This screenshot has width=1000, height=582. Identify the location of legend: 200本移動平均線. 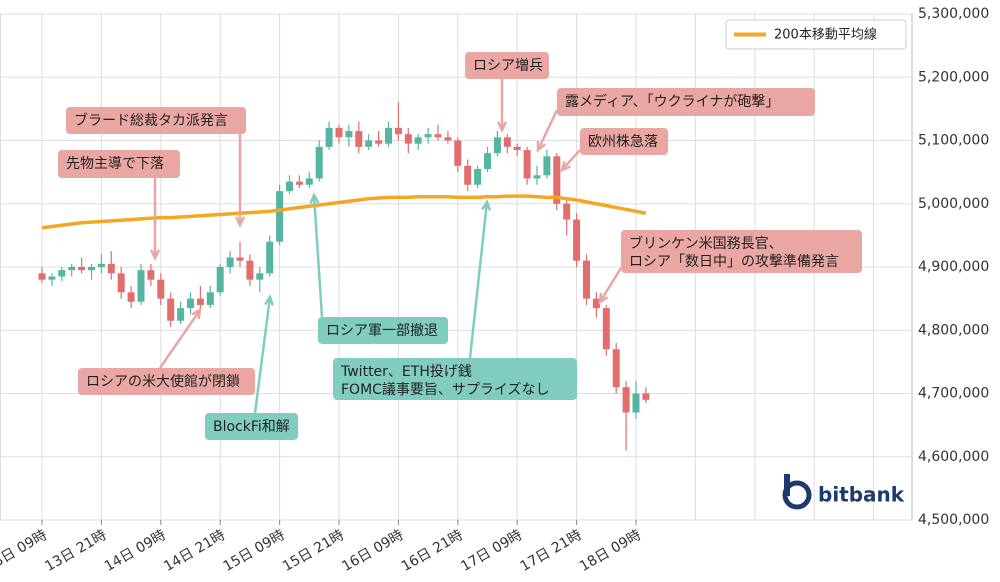
(816, 34).